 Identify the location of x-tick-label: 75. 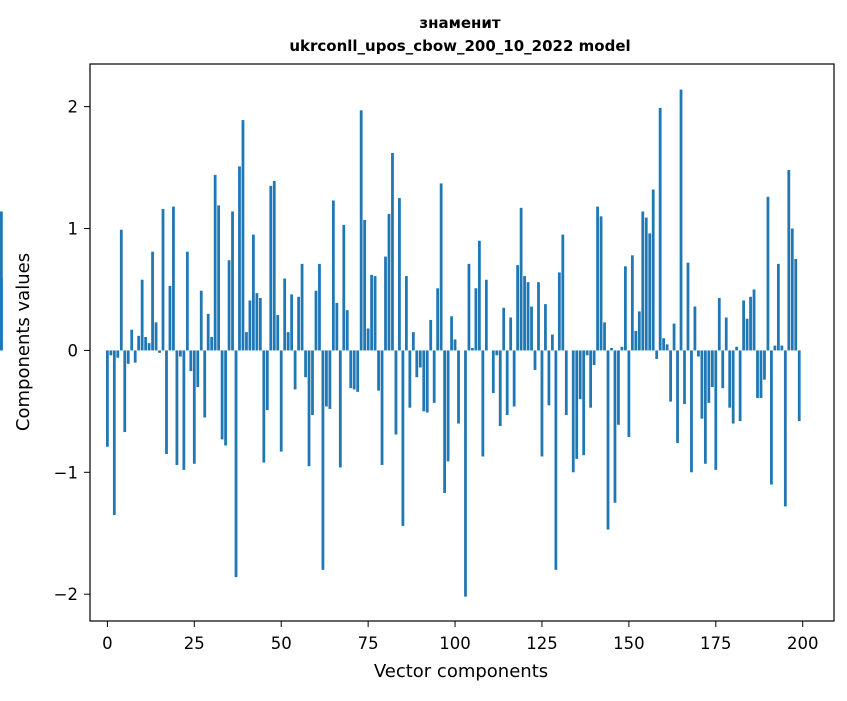
(368, 643).